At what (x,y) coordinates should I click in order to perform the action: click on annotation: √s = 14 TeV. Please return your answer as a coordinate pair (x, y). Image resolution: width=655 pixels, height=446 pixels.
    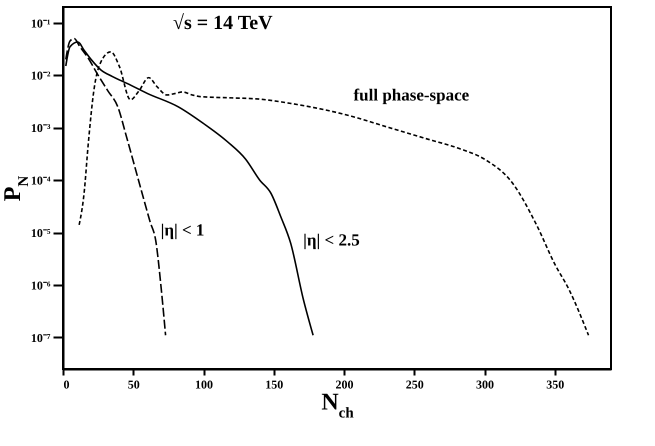
    Looking at the image, I should click on (223, 23).